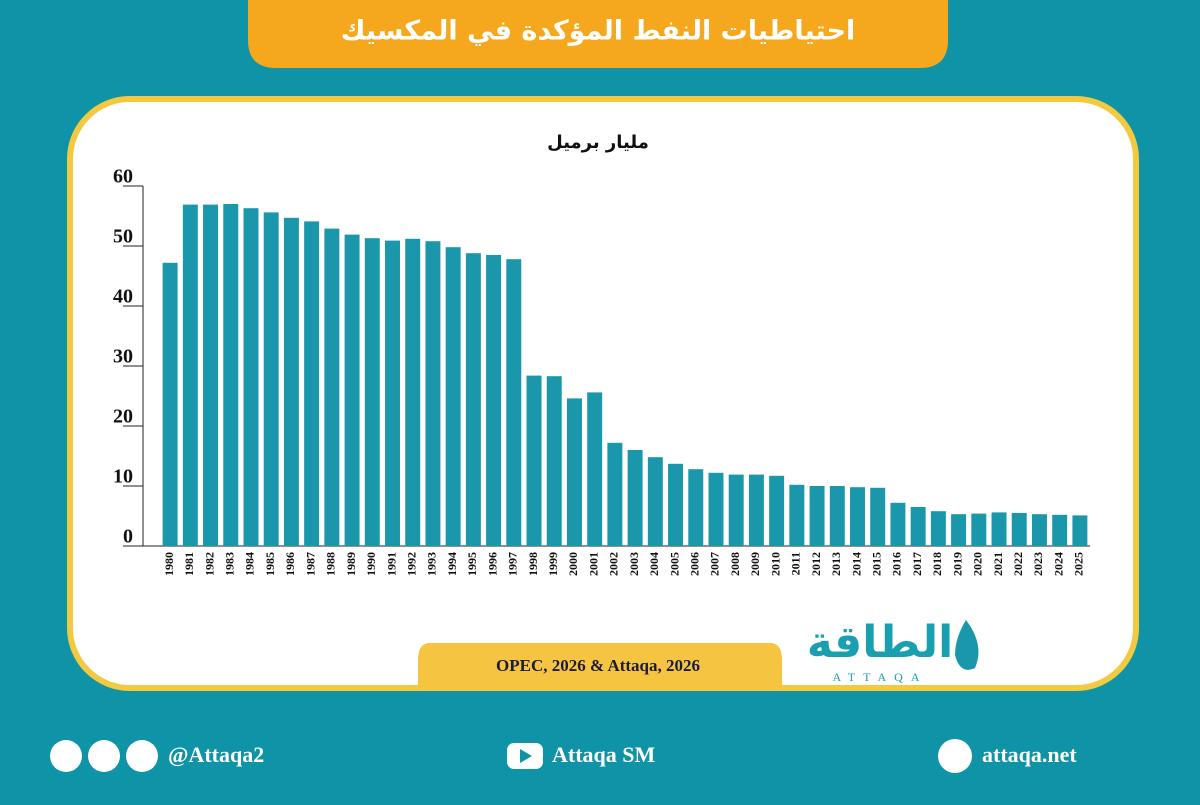 Image resolution: width=1200 pixels, height=805 pixels. What do you see at coordinates (553, 564) in the screenshot?
I see `x-tick-label: 1999` at bounding box center [553, 564].